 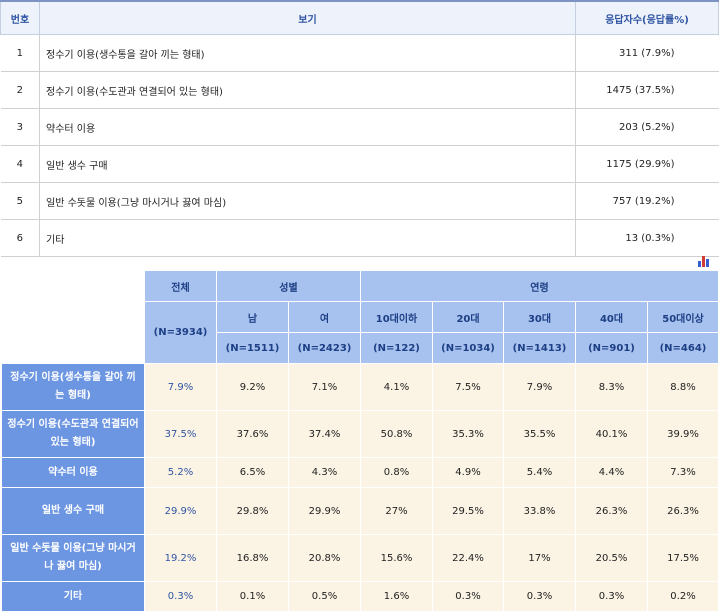 I want to click on value-cell: 7.9%, so click(x=539, y=387).